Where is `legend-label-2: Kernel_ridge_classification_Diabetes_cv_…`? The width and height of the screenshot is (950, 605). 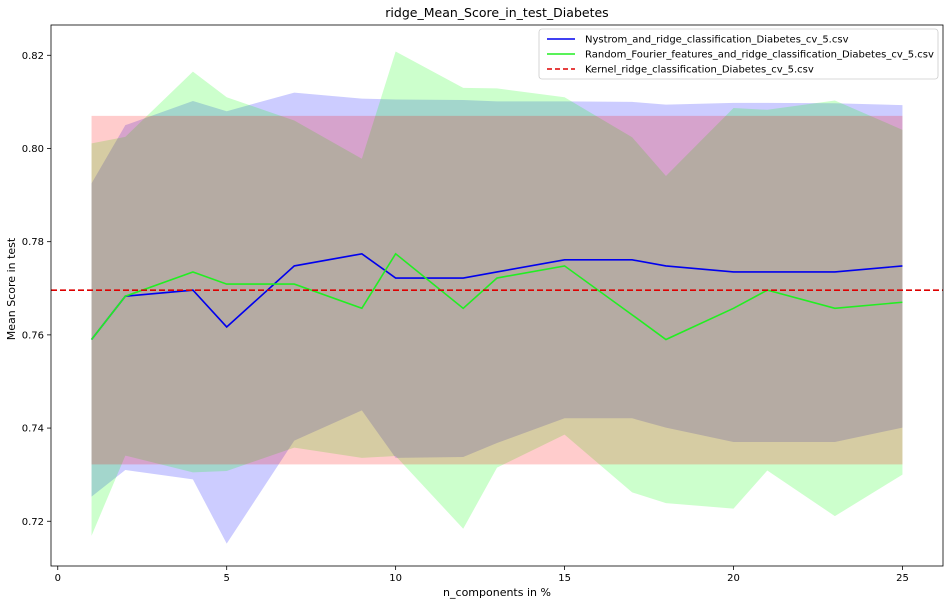
legend-label-2: Kernel_ridge_classification_Diabetes_cv_… is located at coordinates (699, 70).